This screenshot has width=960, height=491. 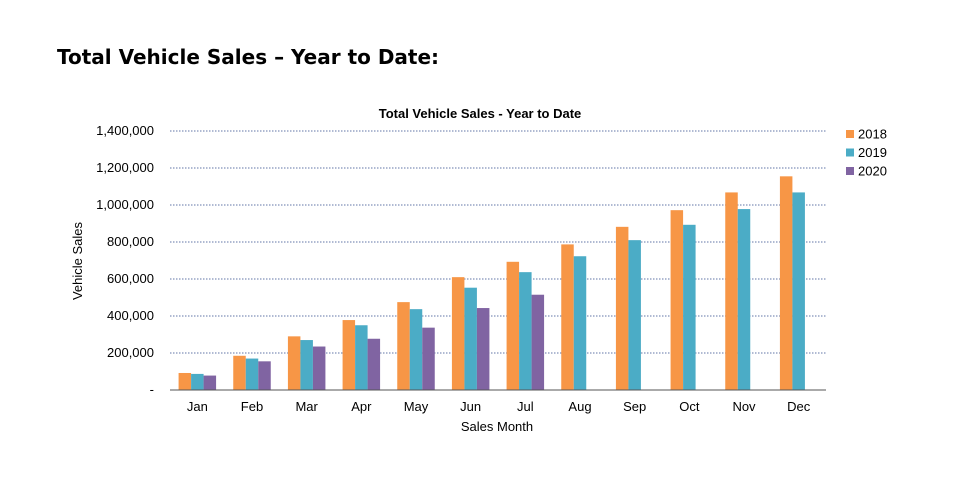 I want to click on legend-label-2020: 2020, so click(x=872, y=171).